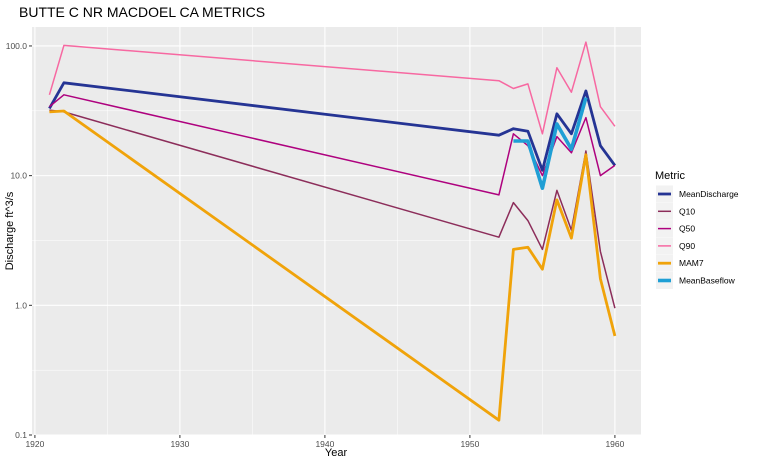 The image size is (757, 464). I want to click on series-line-meanbaseflow, so click(550, 143).